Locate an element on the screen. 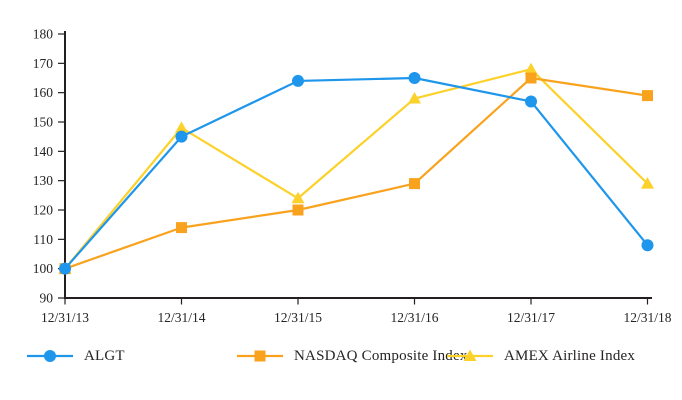 The image size is (682, 400). legend-item-nasdaq: NASDAQ Composite Index is located at coordinates (352, 356).